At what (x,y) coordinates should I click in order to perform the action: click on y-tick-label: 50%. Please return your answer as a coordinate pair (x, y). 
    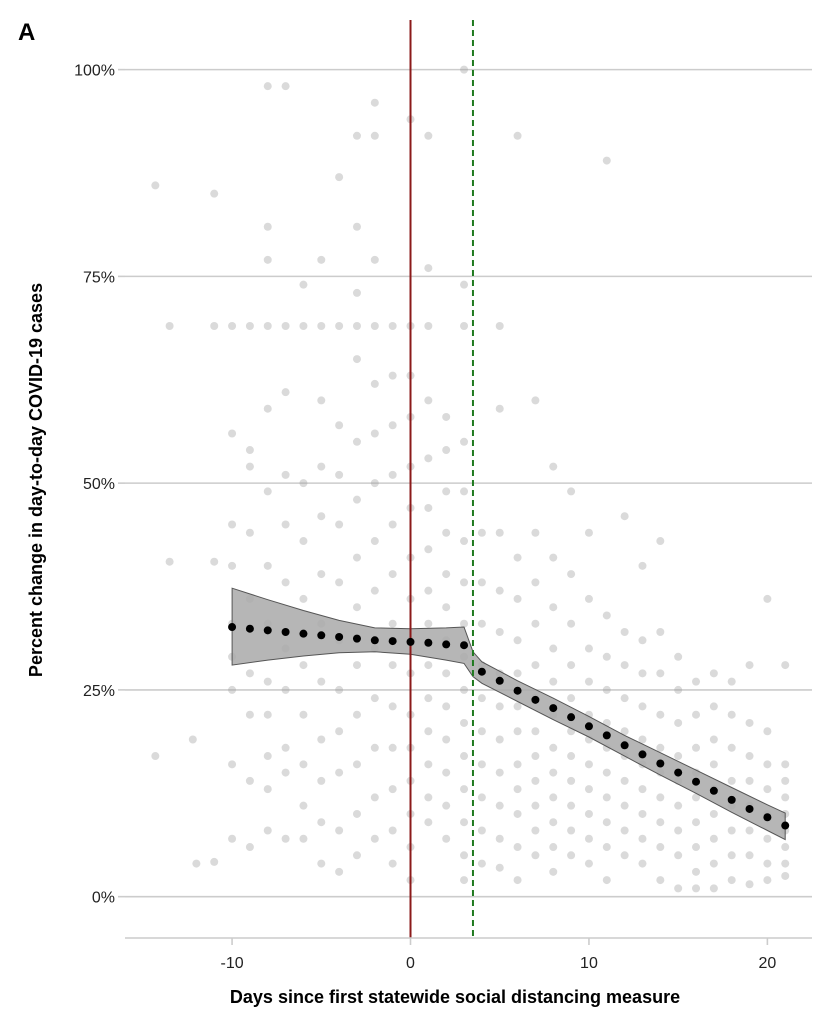
    Looking at the image, I should click on (99, 484).